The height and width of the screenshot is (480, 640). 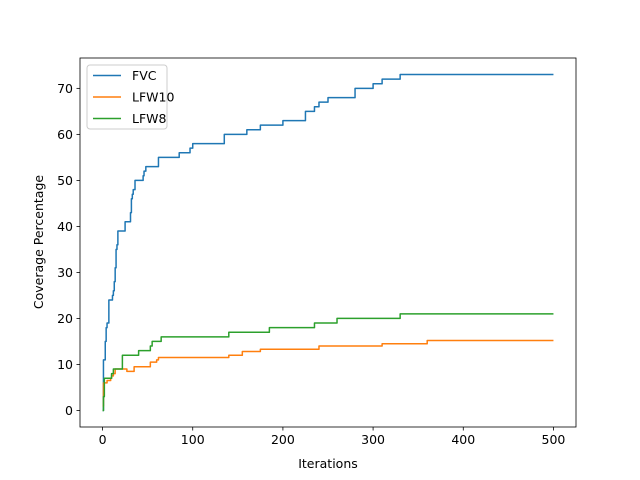 What do you see at coordinates (332, 437) in the screenshot?
I see `x-axis-ticks: 0 100 200 300 400 500` at bounding box center [332, 437].